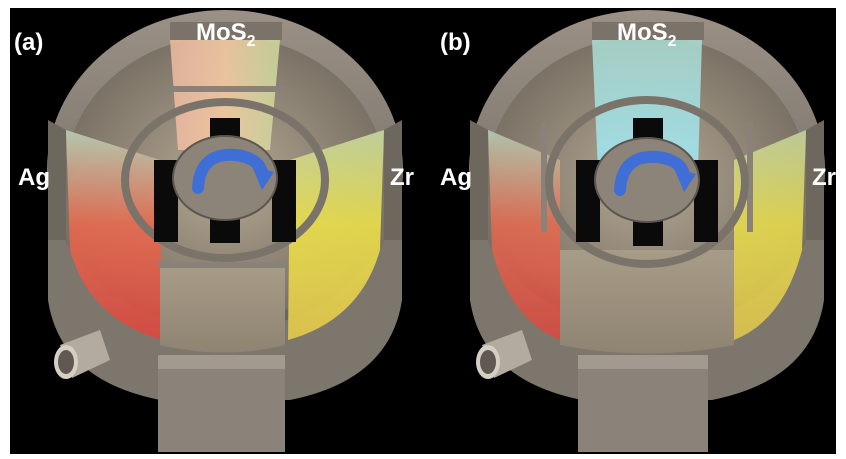 The height and width of the screenshot is (459, 846). Describe the element at coordinates (750, 177) in the screenshot. I see `shutter-right` at that location.